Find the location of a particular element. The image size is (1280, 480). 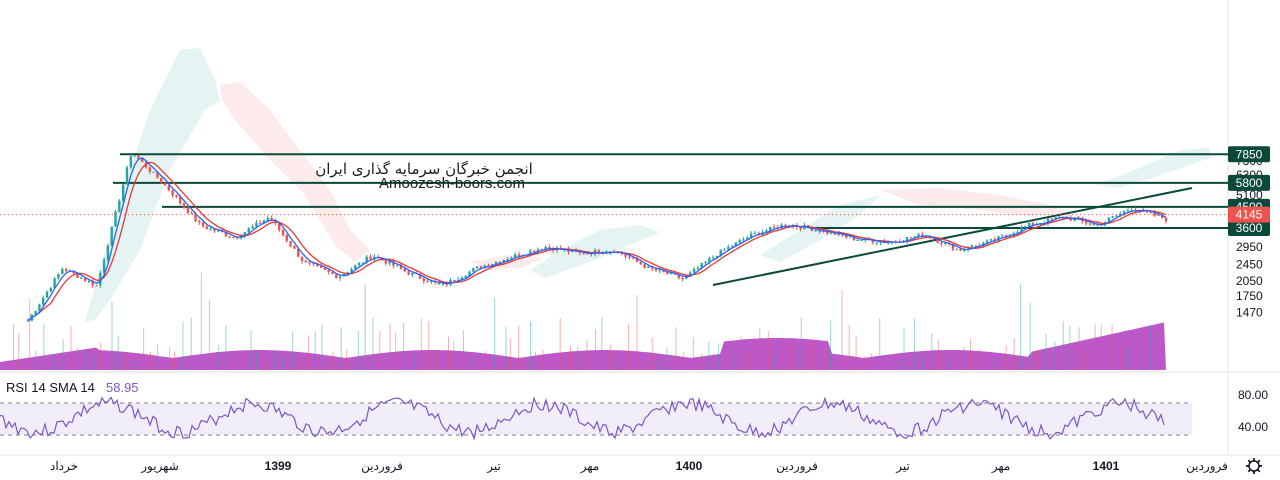

level-tags: 78505800450036004145 is located at coordinates (1249, 191).